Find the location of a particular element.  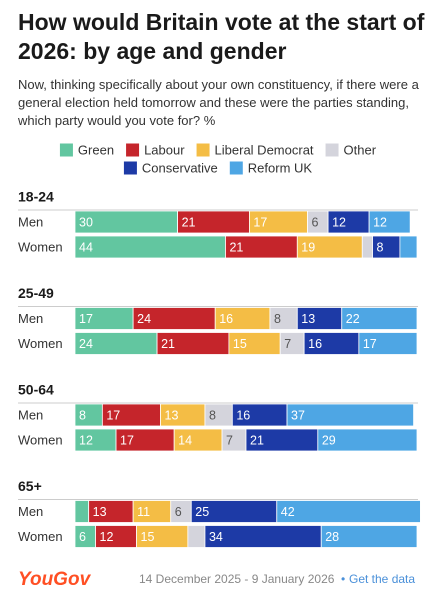

legend-label: Liberal Democrat is located at coordinates (264, 149).